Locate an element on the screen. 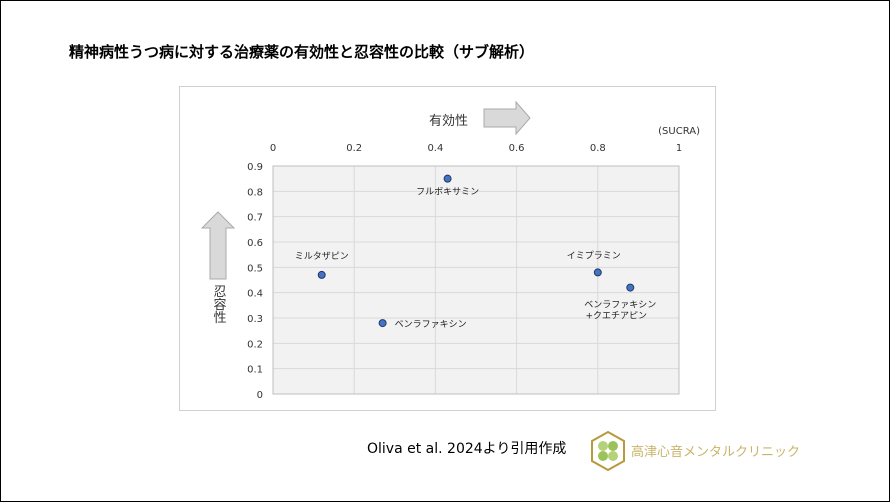 The width and height of the screenshot is (890, 502). y-tick-label: 0.2 is located at coordinates (255, 344).